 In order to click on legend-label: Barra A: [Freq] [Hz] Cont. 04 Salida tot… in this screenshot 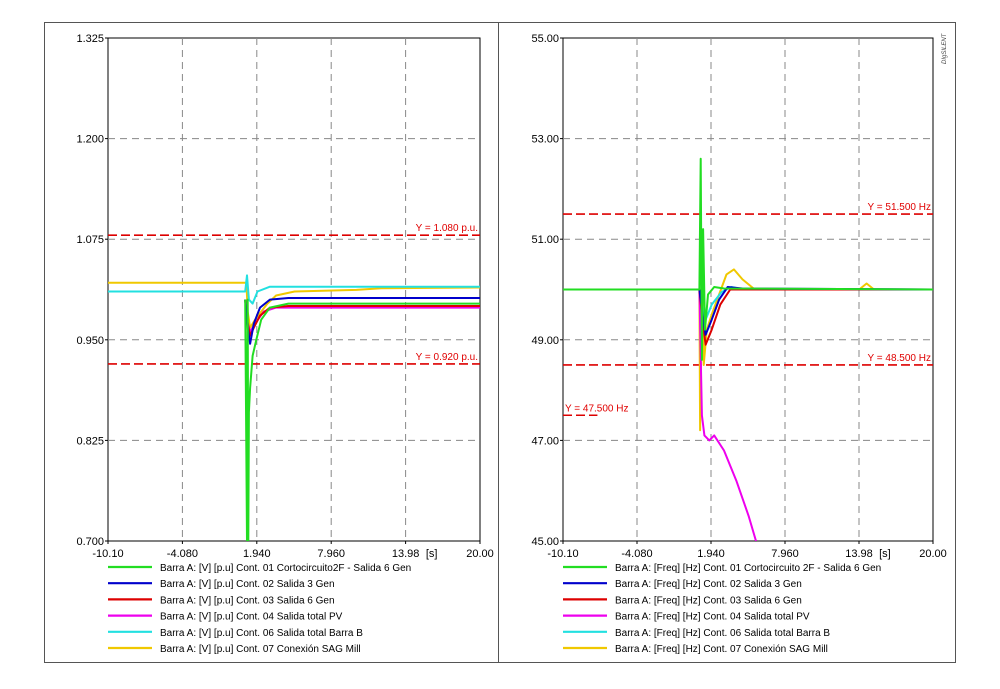, I will do `click(712, 617)`.